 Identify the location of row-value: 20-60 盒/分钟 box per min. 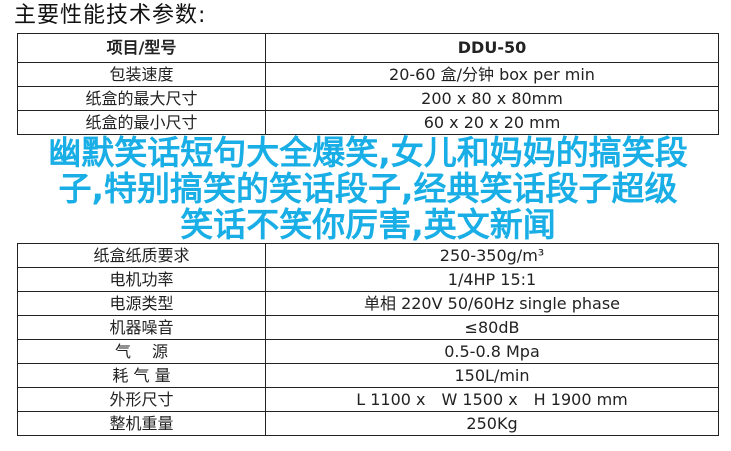
(492, 74).